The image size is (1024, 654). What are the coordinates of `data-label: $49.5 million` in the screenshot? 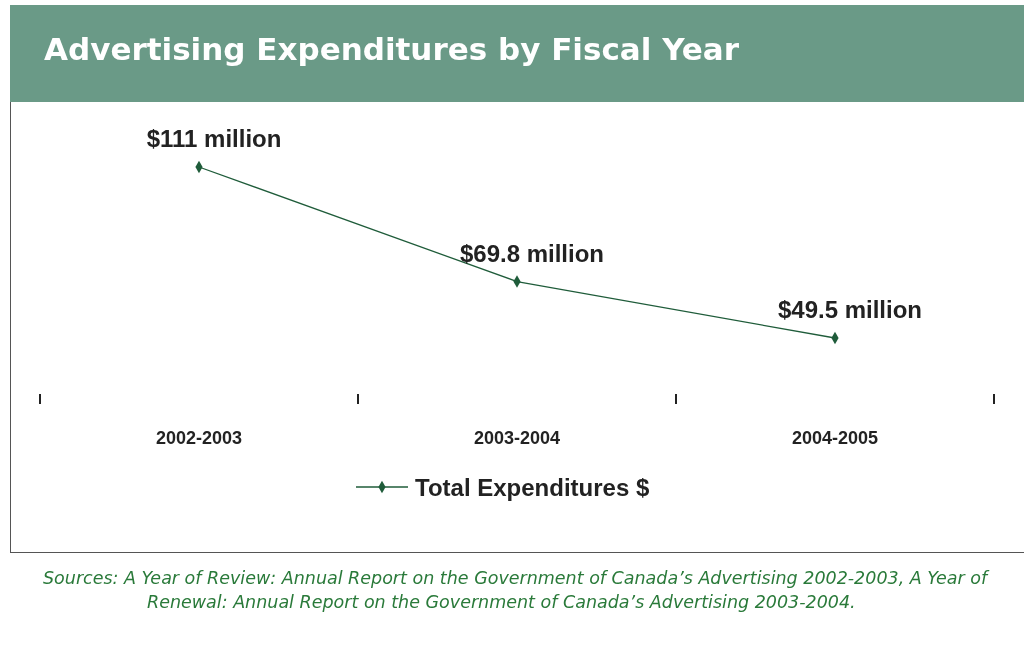 It's located at (850, 309).